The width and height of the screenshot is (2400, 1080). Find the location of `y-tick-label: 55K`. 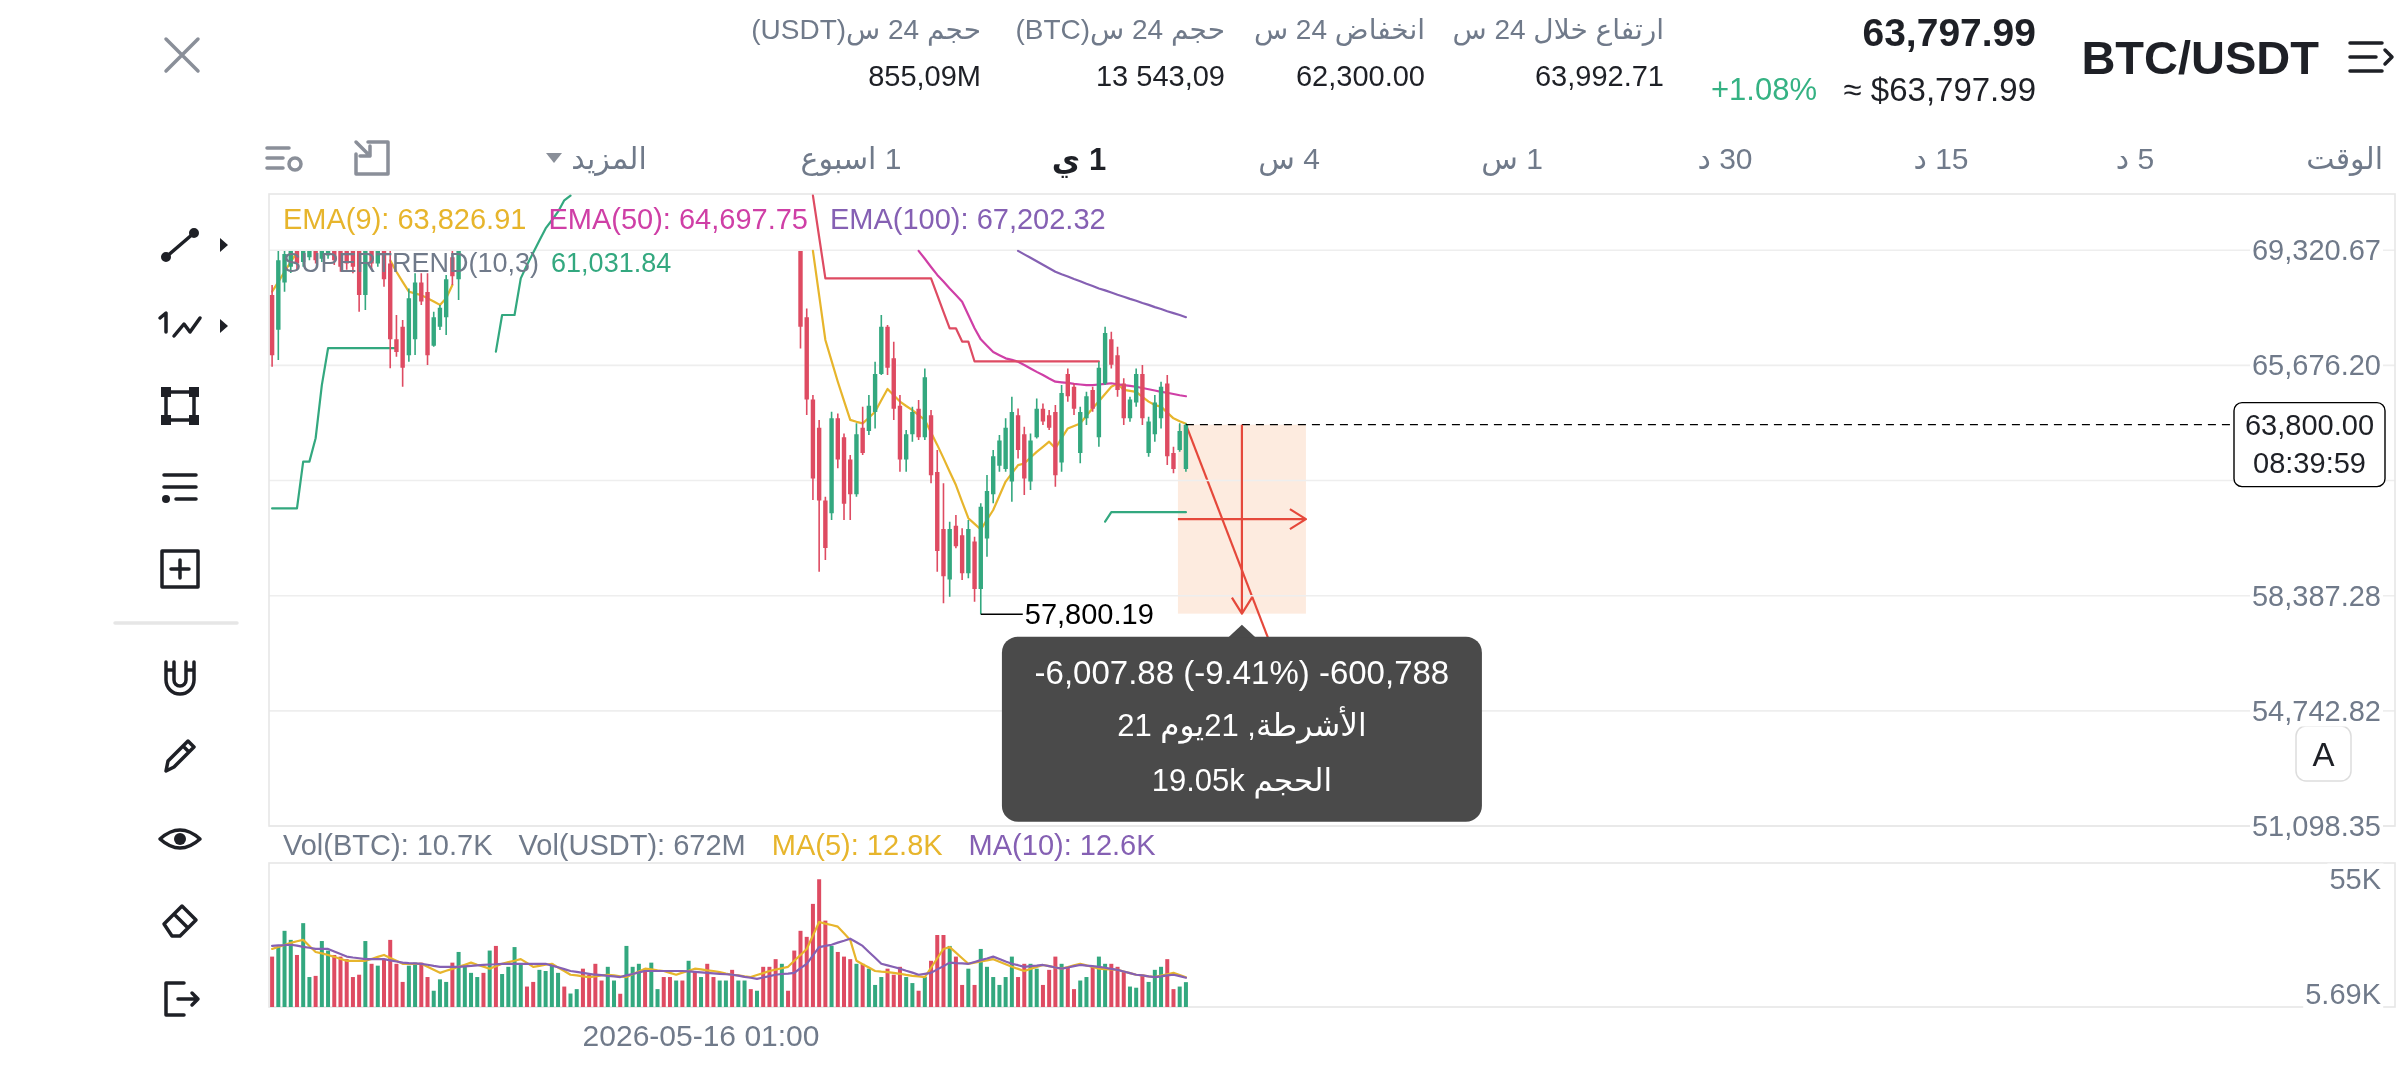

y-tick-label: 55K is located at coordinates (2355, 878).